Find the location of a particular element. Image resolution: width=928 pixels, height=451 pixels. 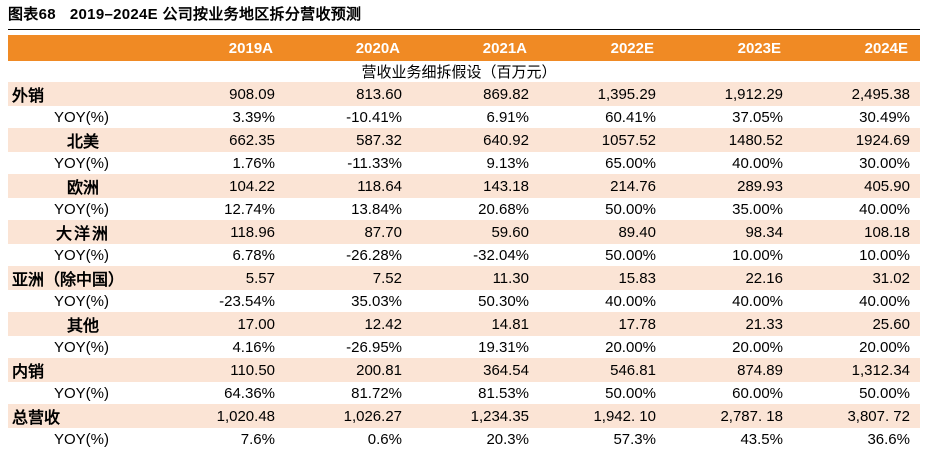

value-cell: 13.84% is located at coordinates (376, 209).